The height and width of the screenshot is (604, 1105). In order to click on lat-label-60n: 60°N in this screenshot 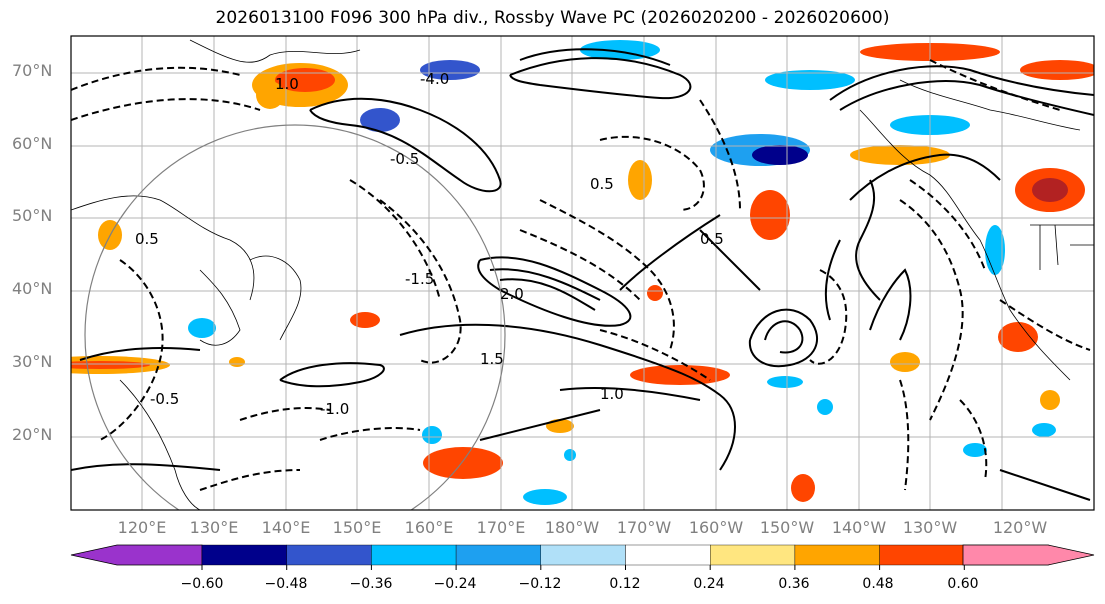, I will do `click(32, 143)`.